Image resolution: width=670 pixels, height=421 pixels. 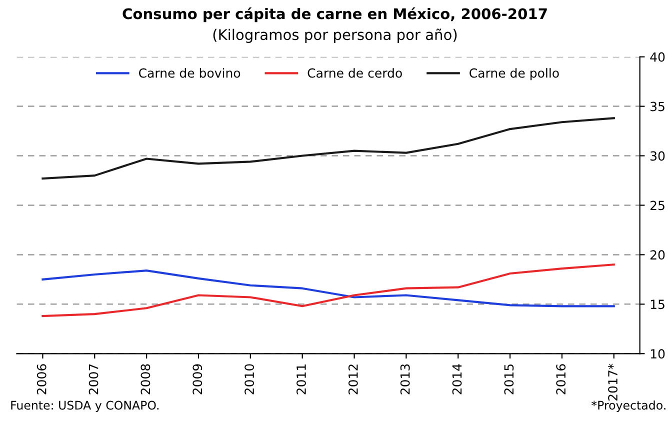 I want to click on legend-label: Carne de bovino, so click(x=189, y=73).